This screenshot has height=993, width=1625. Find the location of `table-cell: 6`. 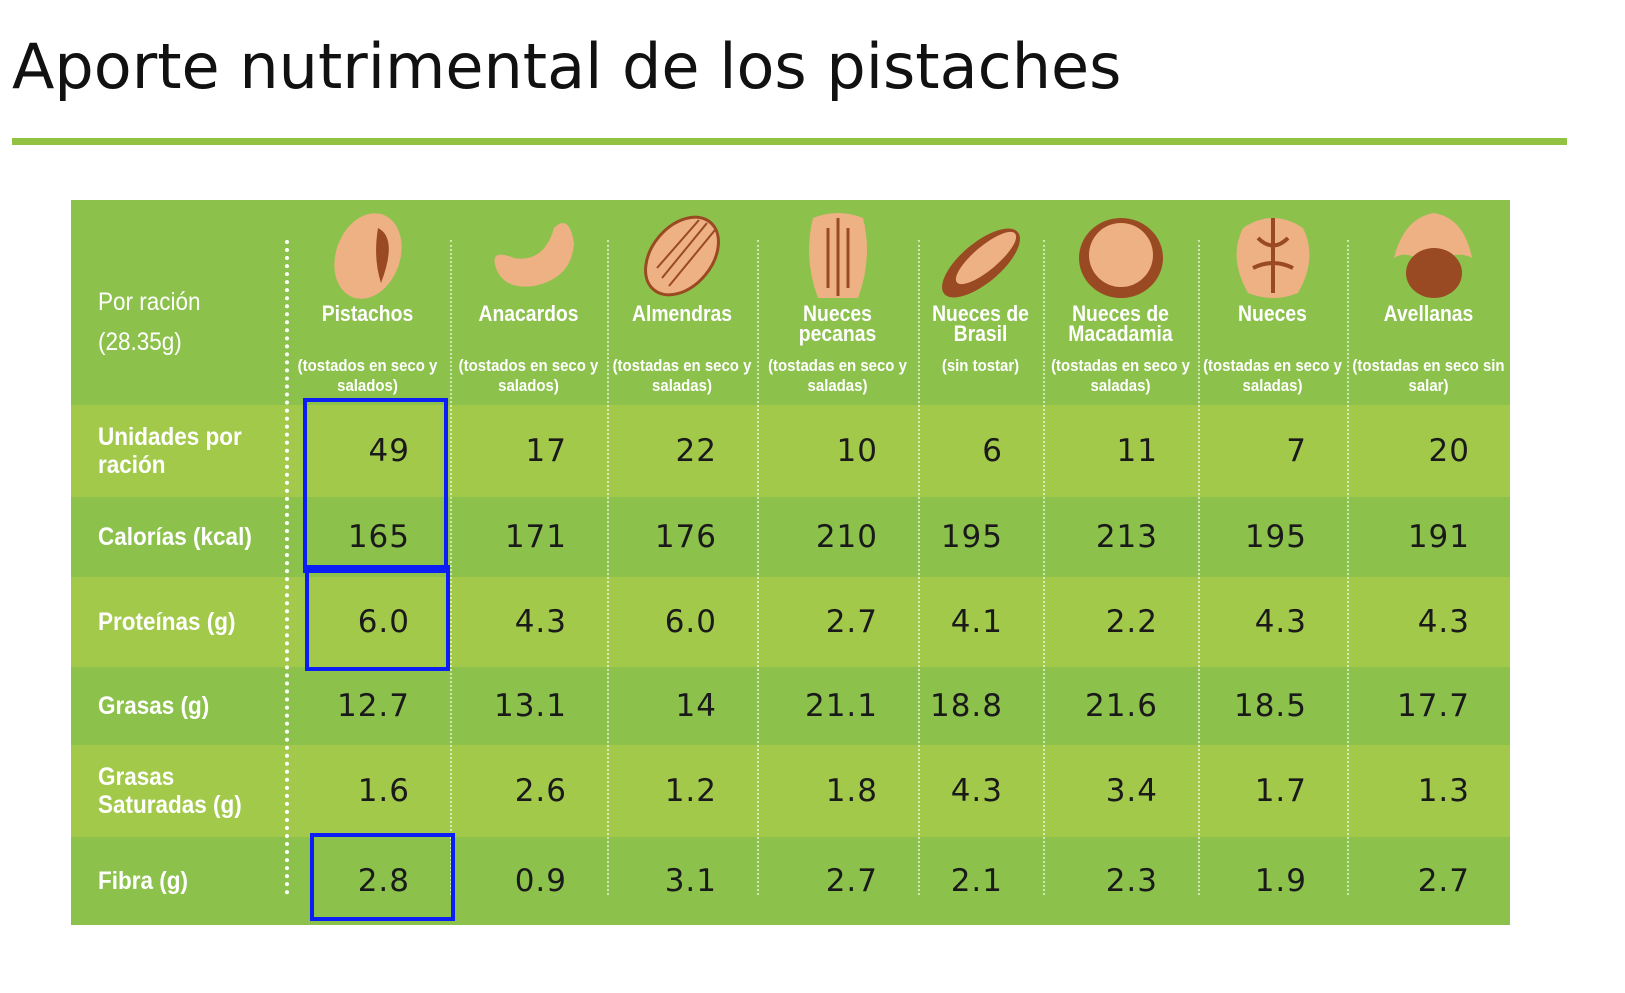

table-cell: 6 is located at coordinates (992, 451).